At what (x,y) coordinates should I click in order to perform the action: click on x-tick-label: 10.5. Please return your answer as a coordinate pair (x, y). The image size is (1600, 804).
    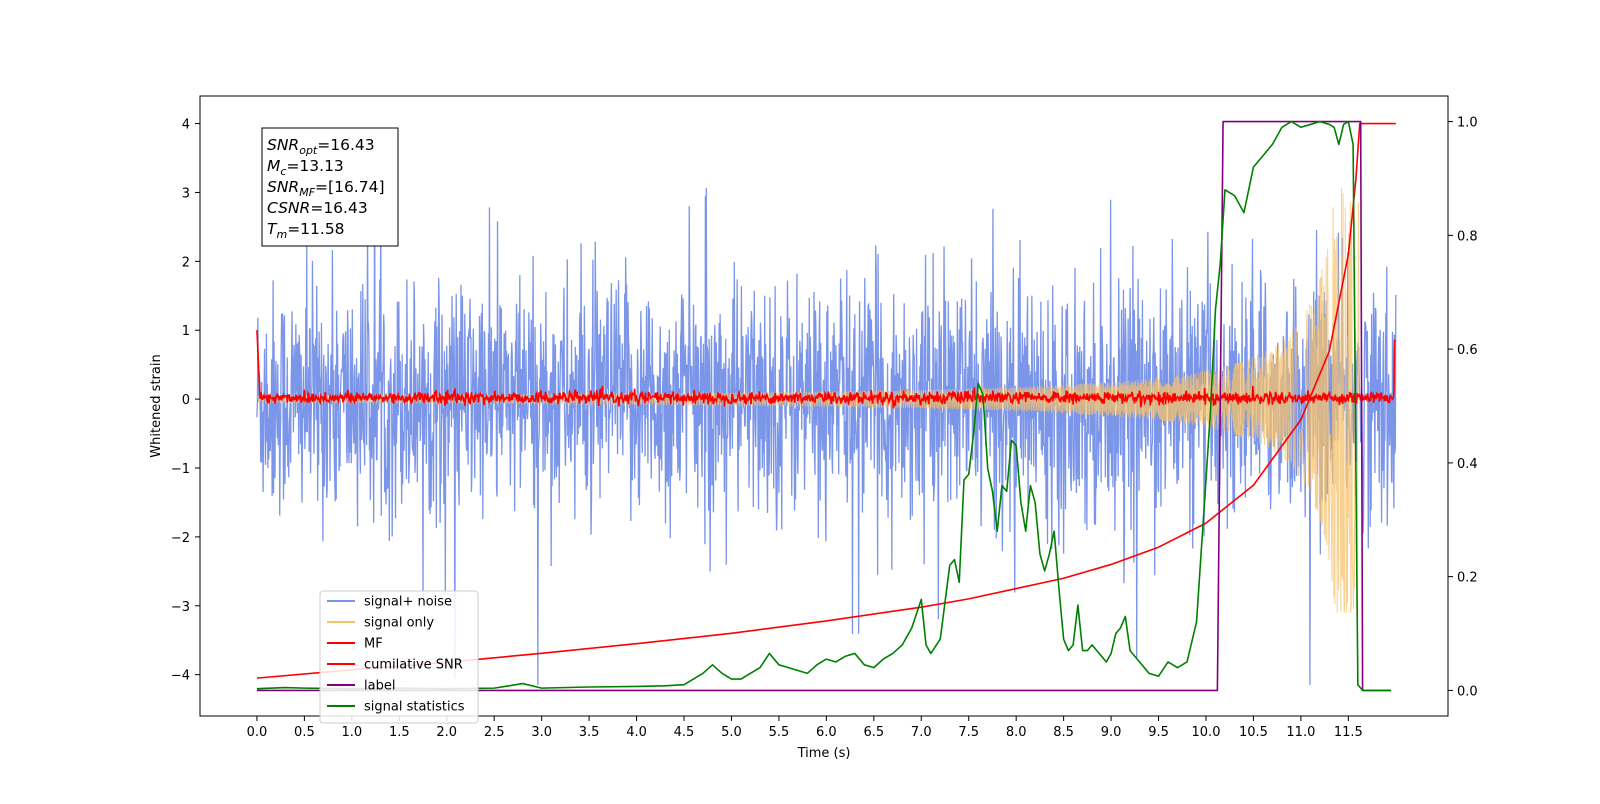
    Looking at the image, I should click on (1253, 732).